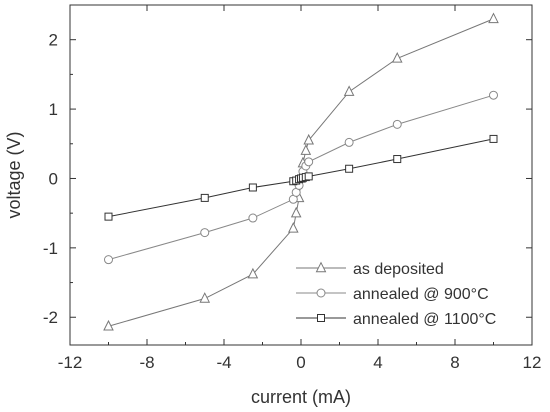 This screenshot has height=412, width=550. I want to click on legend-item-1: as deposited, so click(370, 269).